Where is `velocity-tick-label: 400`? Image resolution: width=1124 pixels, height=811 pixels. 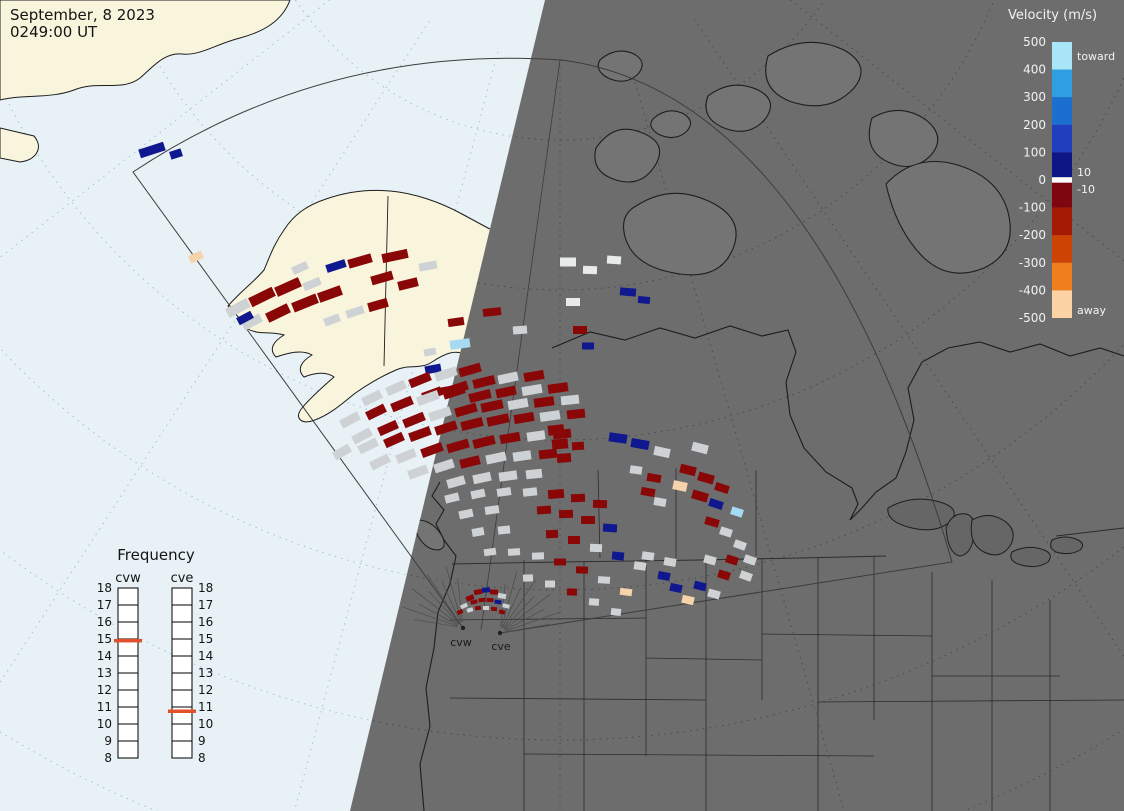 velocity-tick-label: 400 is located at coordinates (1034, 70).